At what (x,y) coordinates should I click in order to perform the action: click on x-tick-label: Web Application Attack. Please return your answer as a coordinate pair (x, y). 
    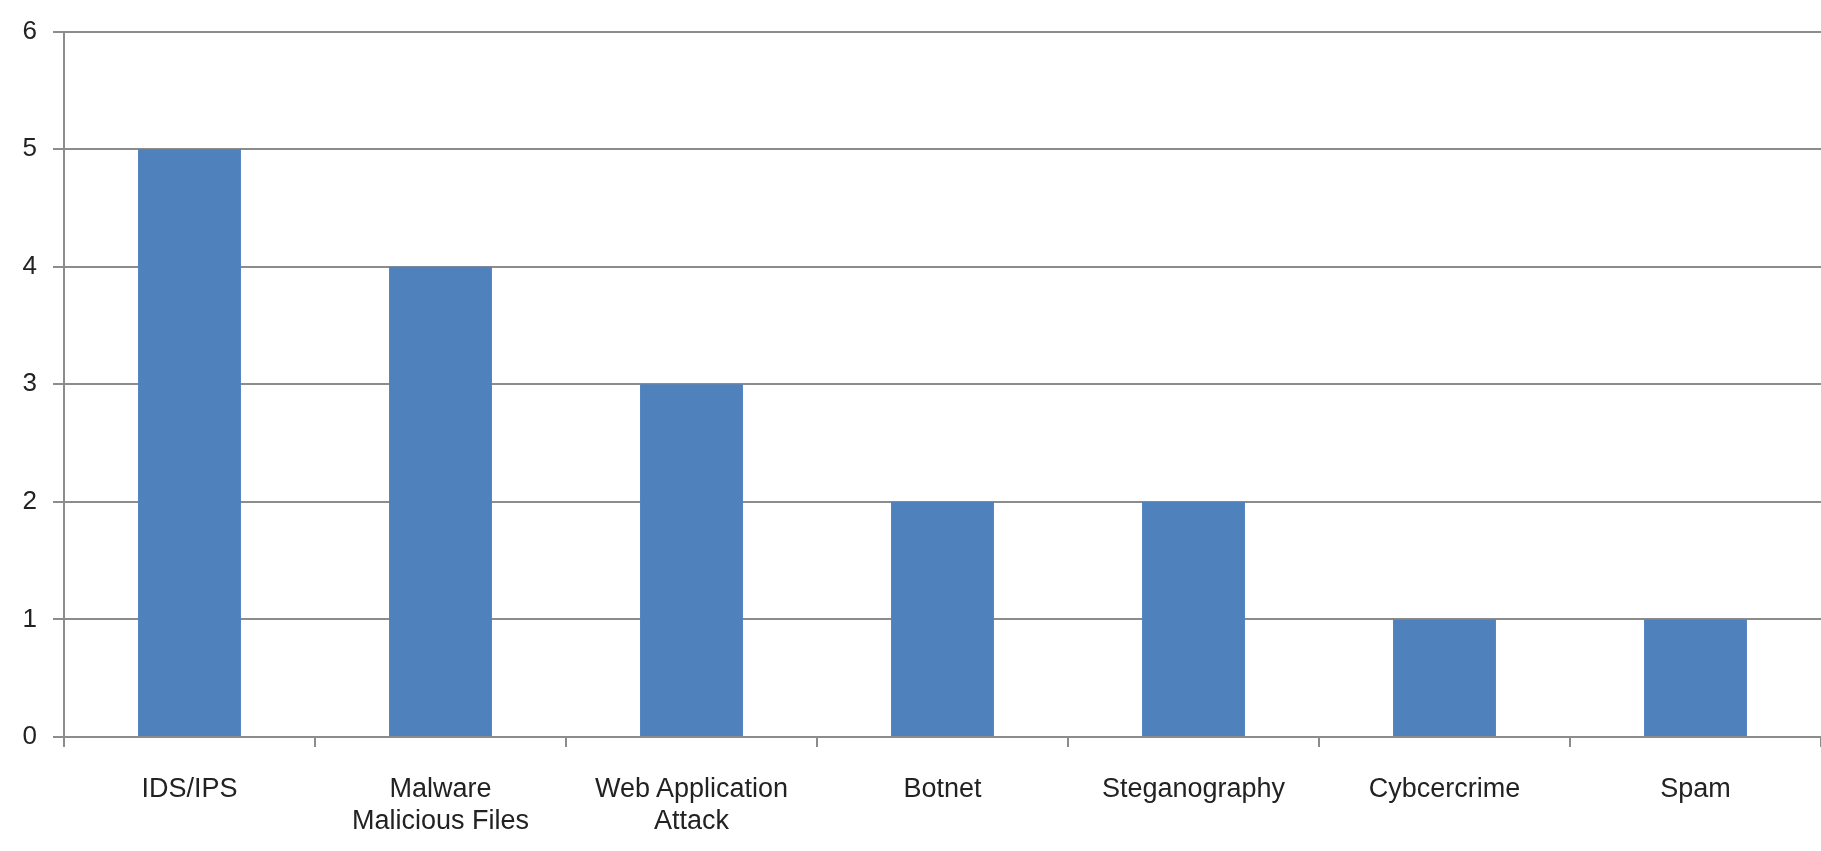
    Looking at the image, I should click on (691, 804).